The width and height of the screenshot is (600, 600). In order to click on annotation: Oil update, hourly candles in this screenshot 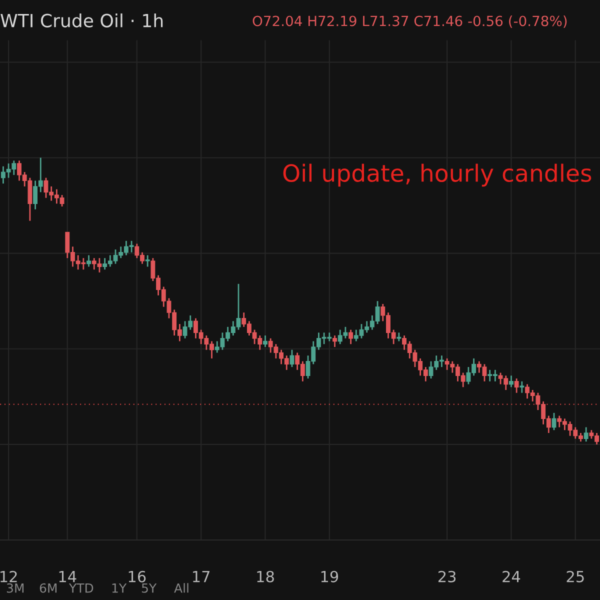, I will do `click(437, 175)`.